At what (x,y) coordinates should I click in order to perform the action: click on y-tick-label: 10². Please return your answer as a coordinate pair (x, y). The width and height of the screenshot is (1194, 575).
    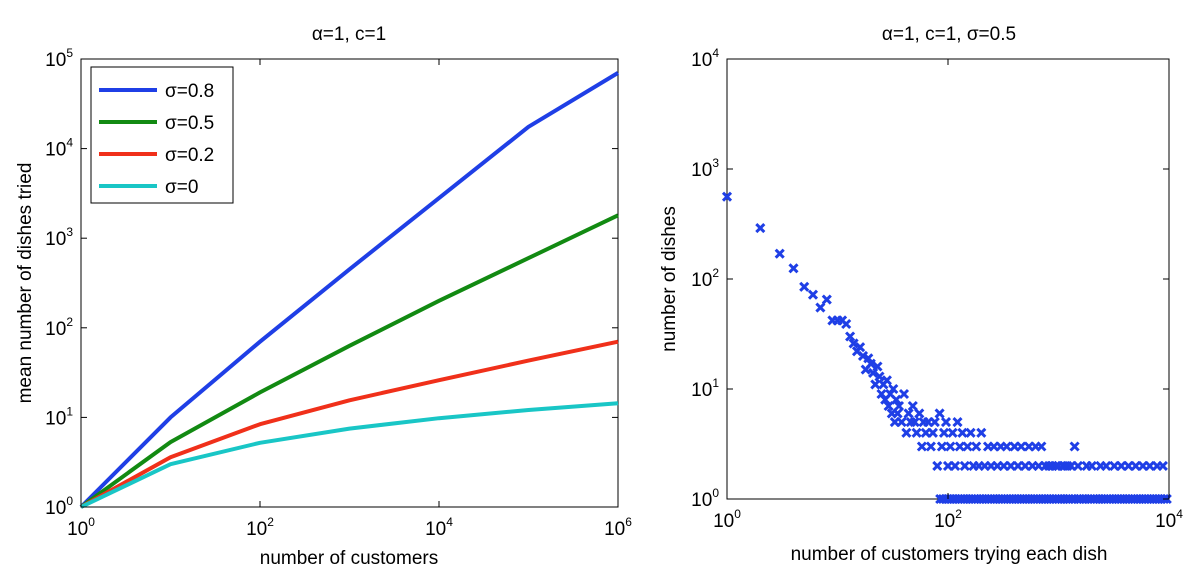
    Looking at the image, I should click on (59, 327).